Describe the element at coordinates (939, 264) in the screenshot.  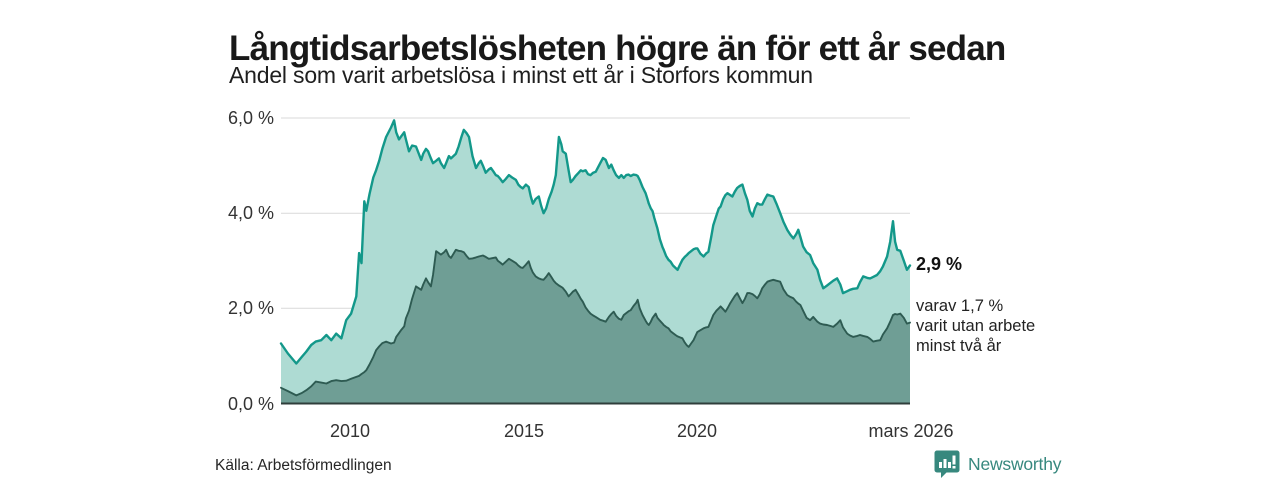
I see `latest-value-label: 2,9 %` at that location.